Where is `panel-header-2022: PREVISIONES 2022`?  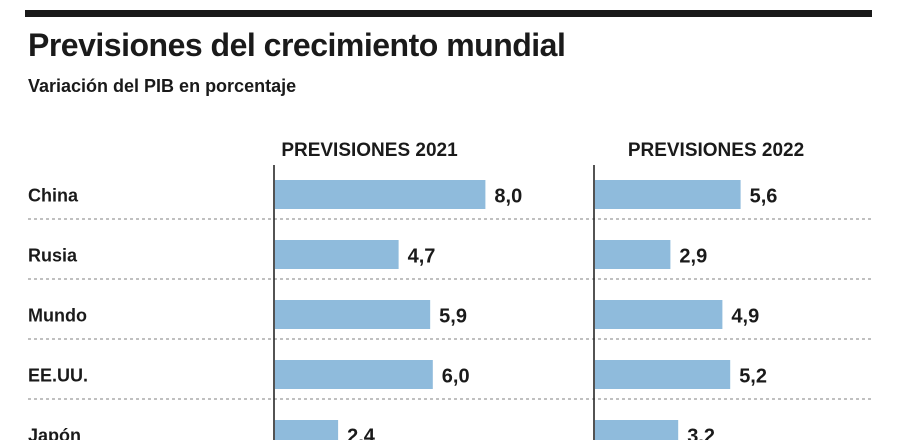
panel-header-2022: PREVISIONES 2022 is located at coordinates (716, 150).